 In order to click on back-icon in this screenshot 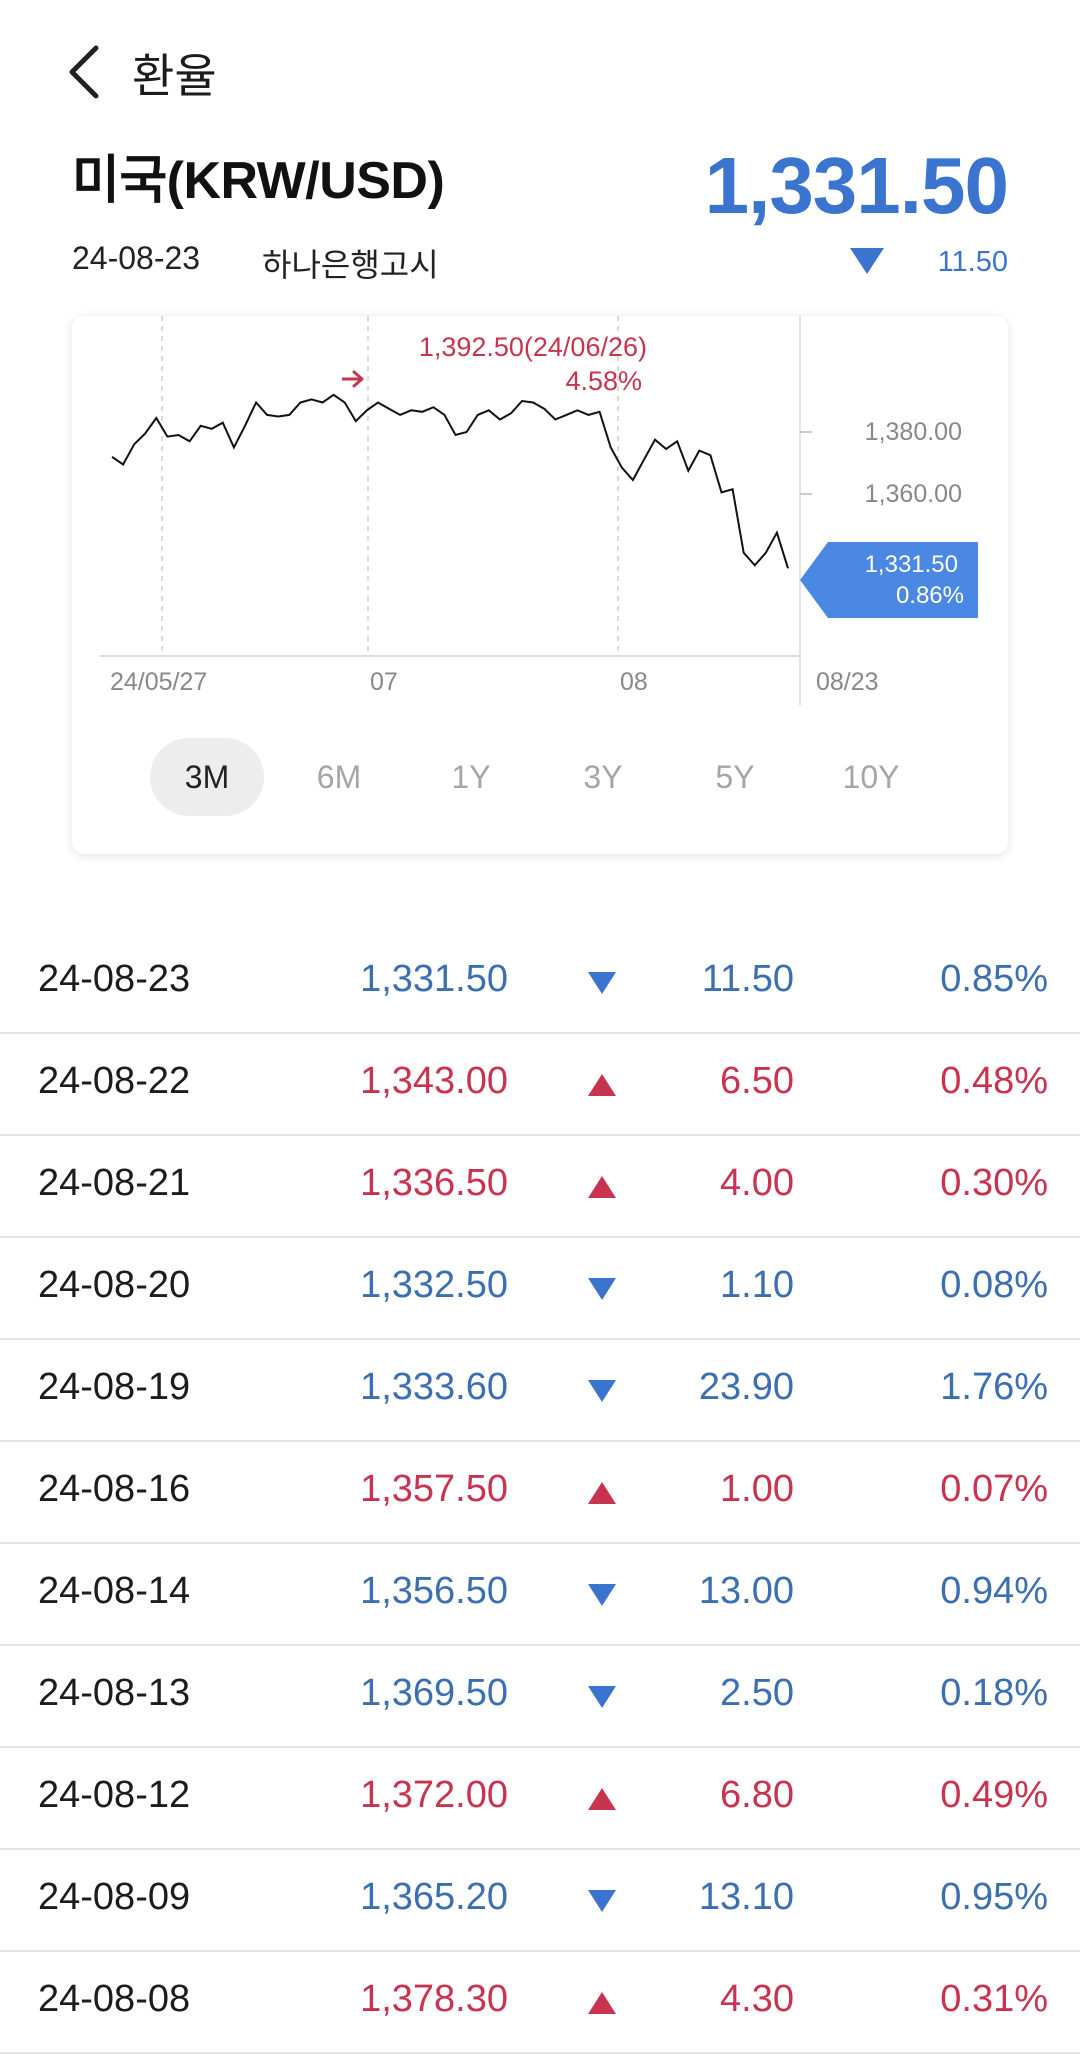, I will do `click(86, 72)`.